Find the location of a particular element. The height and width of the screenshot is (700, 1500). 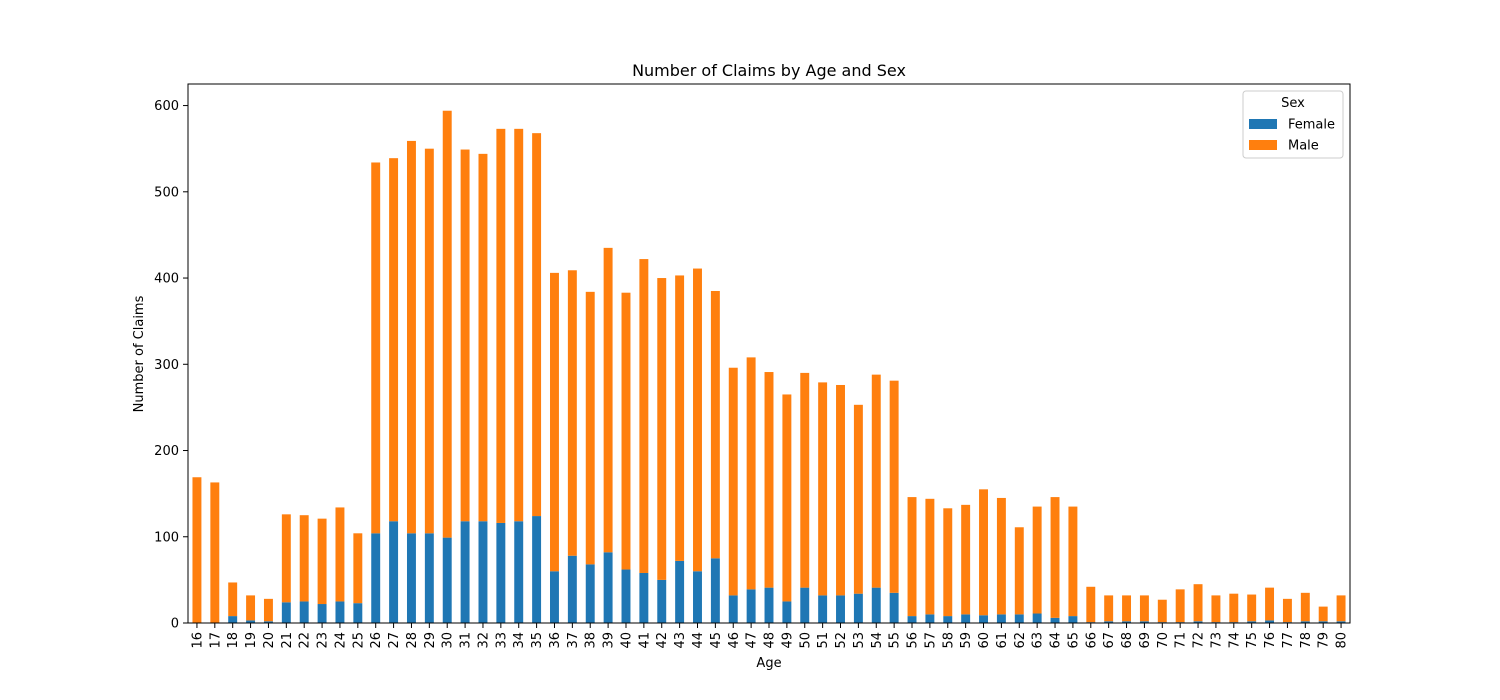

x-tick-label: 64 is located at coordinates (1056, 640).